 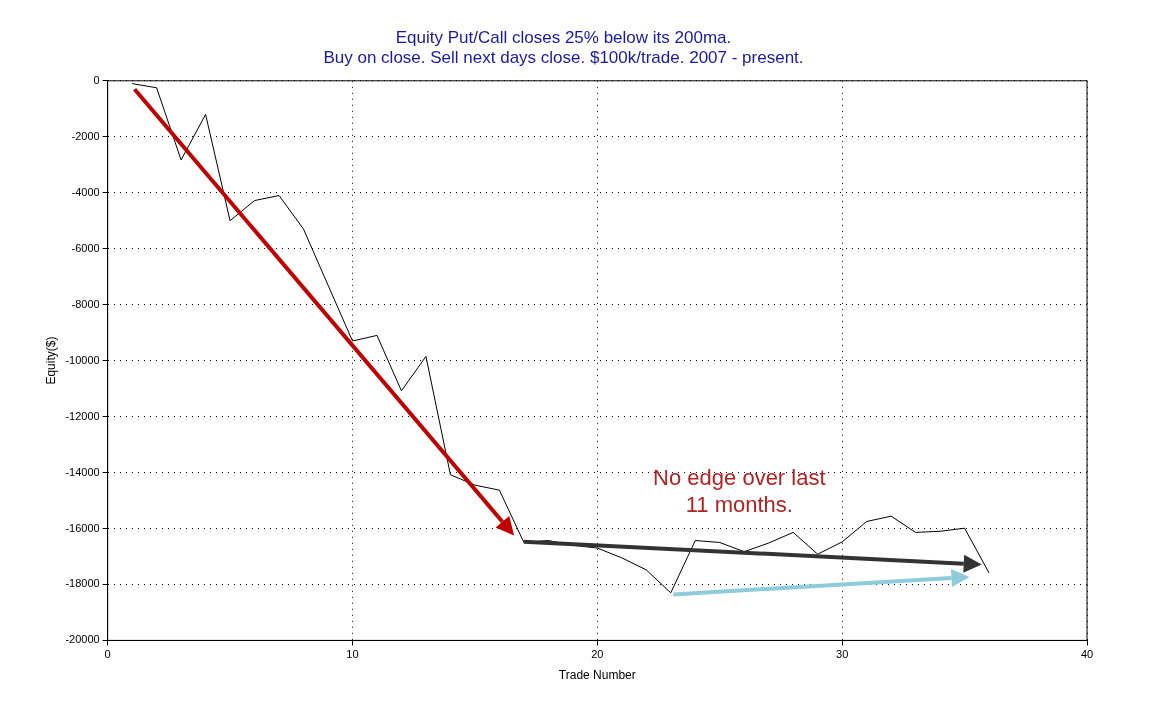 What do you see at coordinates (82, 639) in the screenshot?
I see `y-tick-label: -20000` at bounding box center [82, 639].